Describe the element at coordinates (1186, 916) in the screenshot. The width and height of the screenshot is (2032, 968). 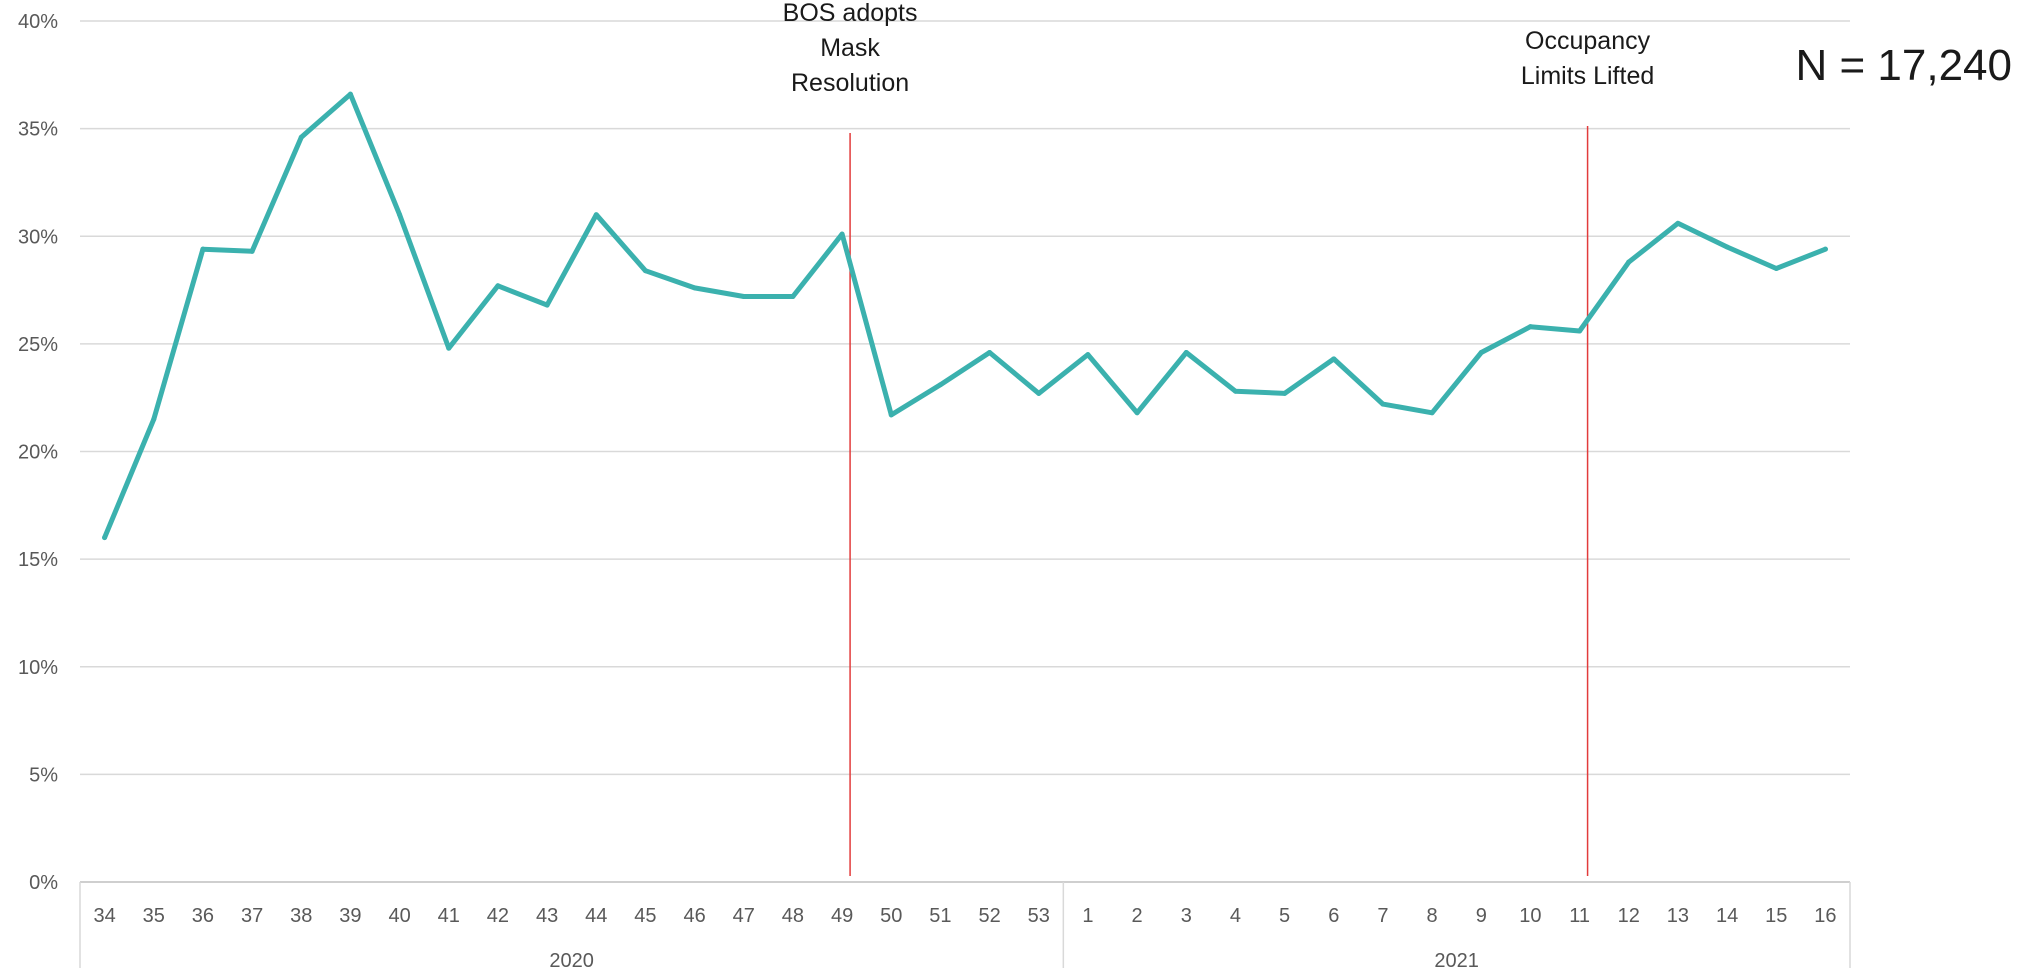
I see `x-tick-label: 3` at that location.